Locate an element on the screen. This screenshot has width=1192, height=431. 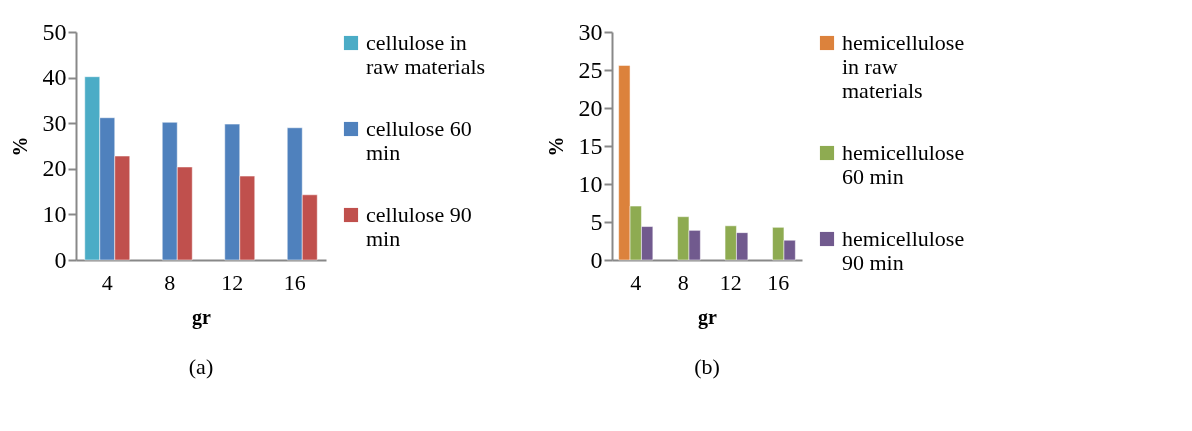
y-tick-label: 15 is located at coordinates (590, 145).